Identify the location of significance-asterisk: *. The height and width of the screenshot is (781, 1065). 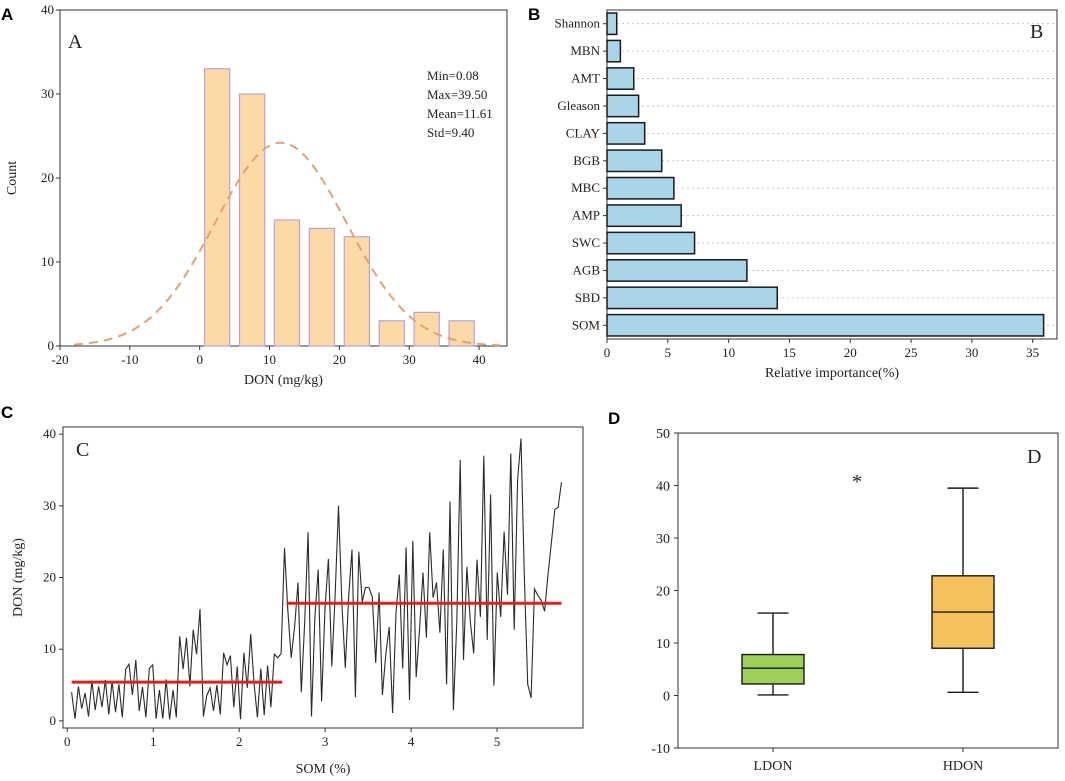
(857, 482).